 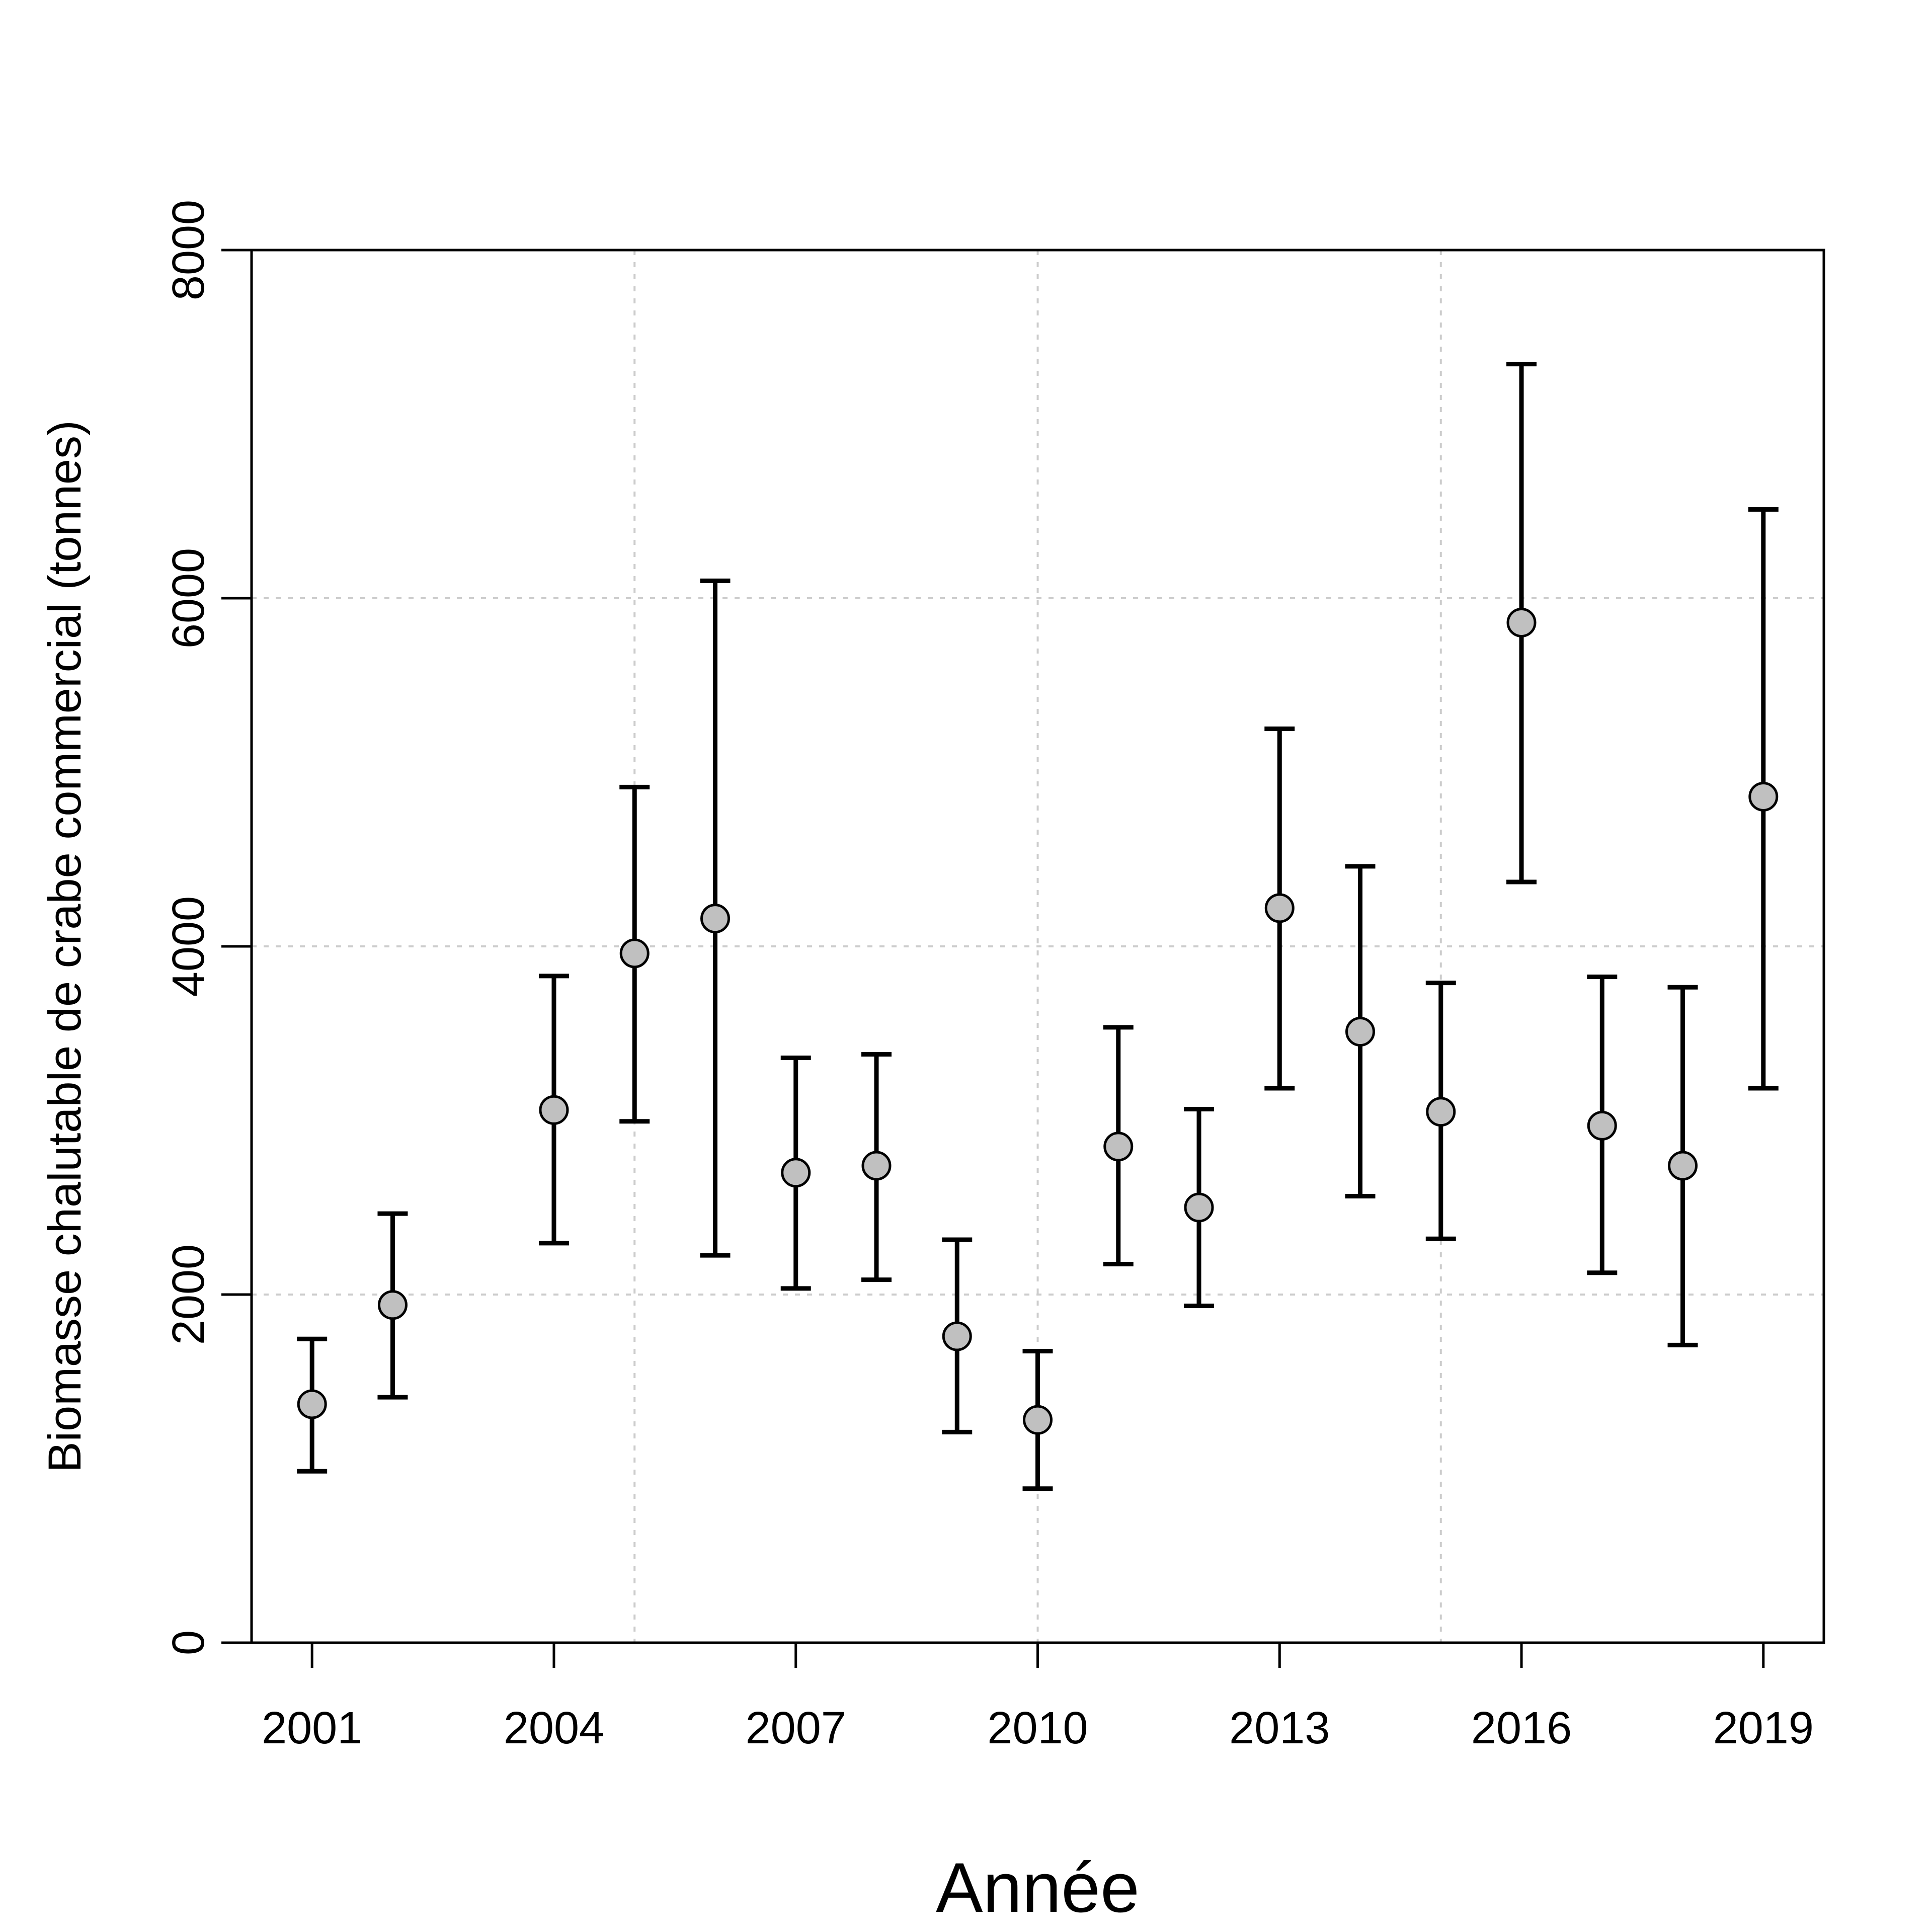 What do you see at coordinates (1038, 1698) in the screenshot?
I see `x-axis: 2001 2004 2007 2010 2013 2016 2019` at bounding box center [1038, 1698].